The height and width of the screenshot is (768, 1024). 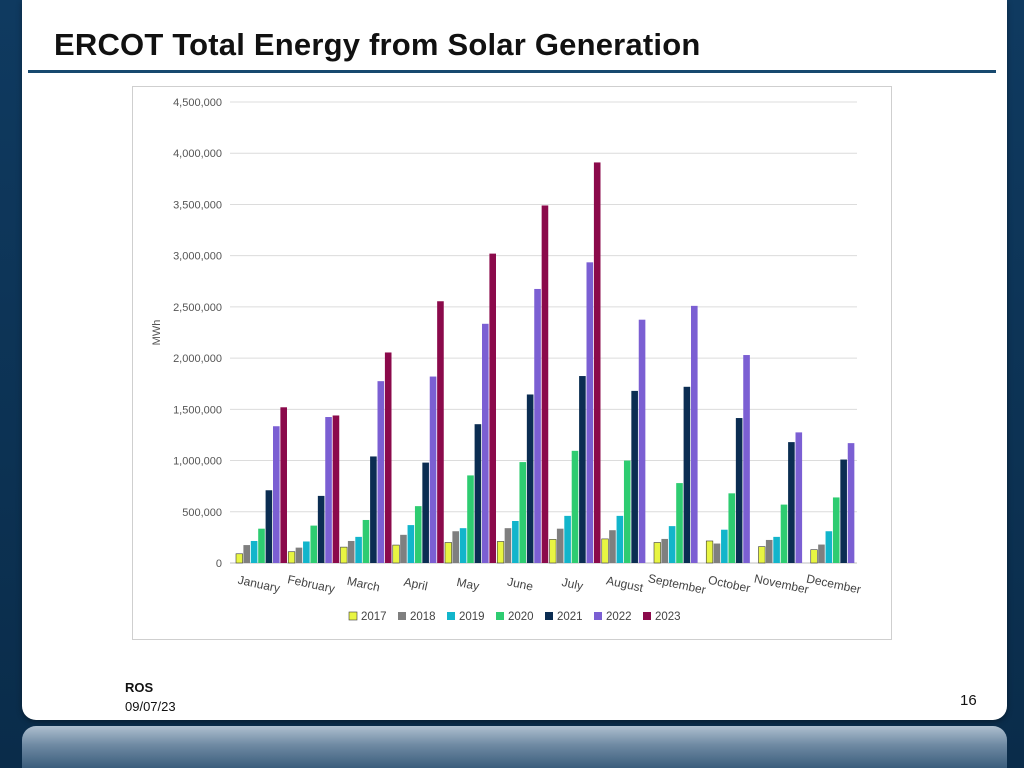 What do you see at coordinates (259, 584) in the screenshot?
I see `x-tick-label: January` at bounding box center [259, 584].